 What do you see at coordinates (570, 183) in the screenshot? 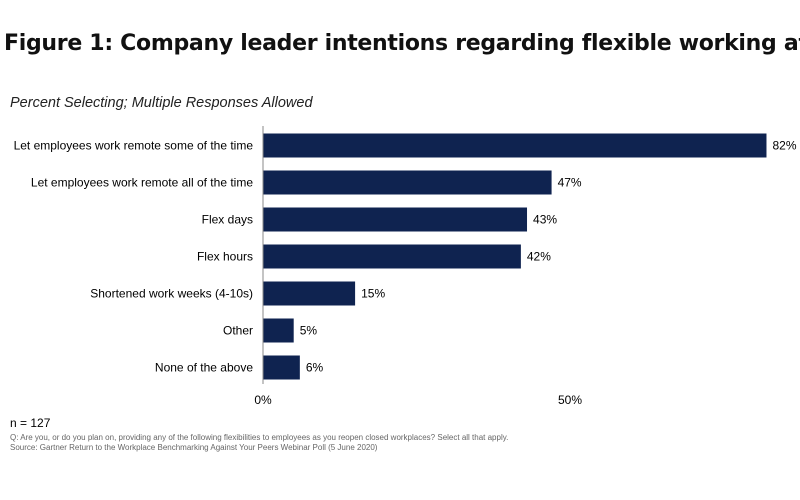
I see `value-label-1: 47%` at bounding box center [570, 183].